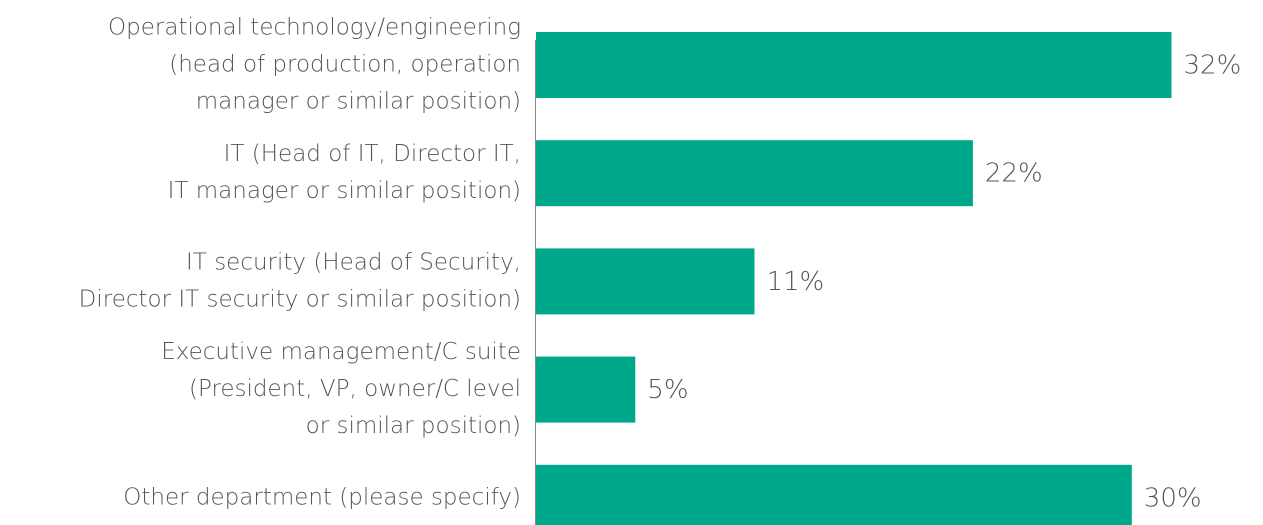  Describe the element at coordinates (344, 191) in the screenshot. I see `category-label: IT manager or similar position)` at that location.